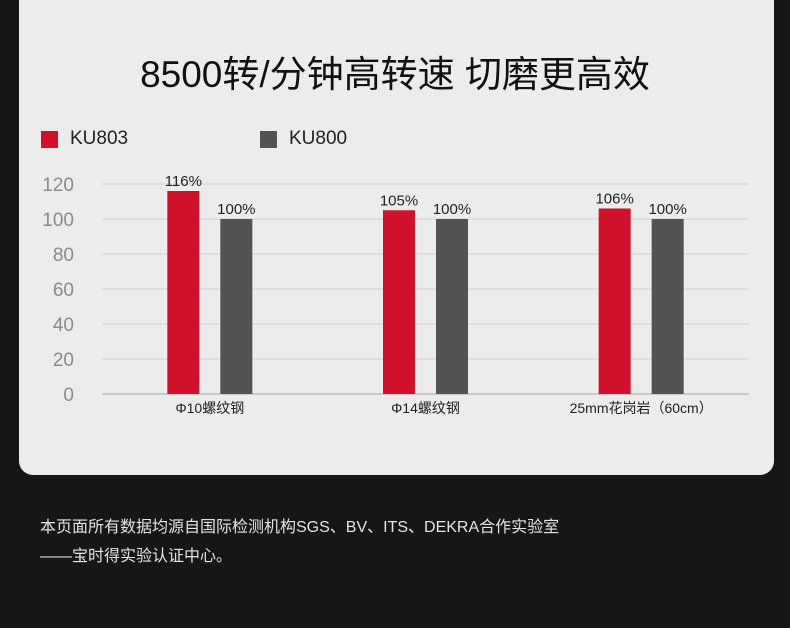  What do you see at coordinates (63, 360) in the screenshot?
I see `y-tick-label: 20` at bounding box center [63, 360].